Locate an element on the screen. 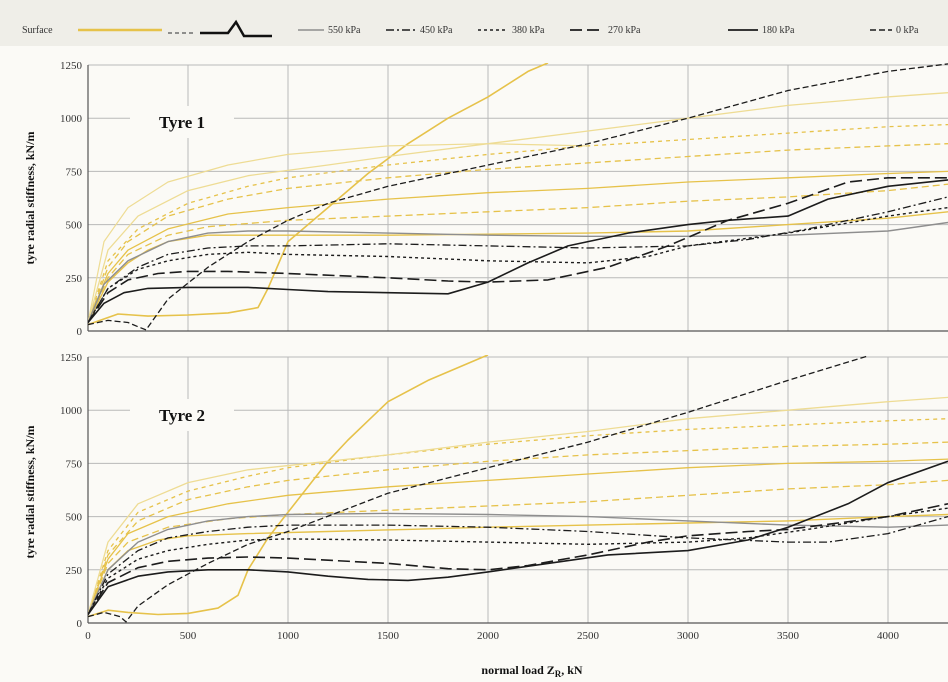 This screenshot has height=682, width=948. legend-label-0kpa: 0 kPa is located at coordinates (907, 30).